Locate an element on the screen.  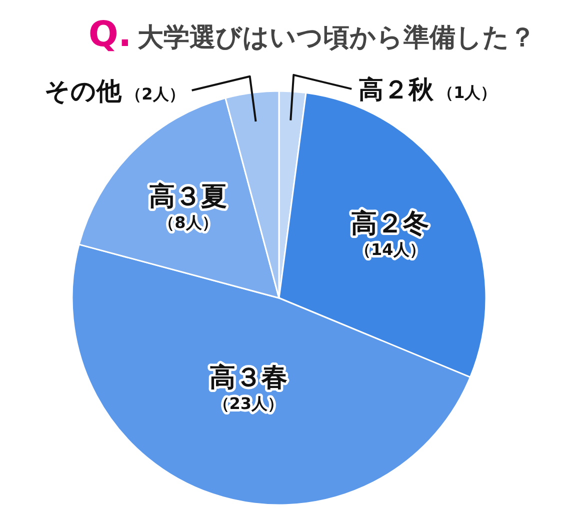
data-label: （2人） is located at coordinates (155, 94).